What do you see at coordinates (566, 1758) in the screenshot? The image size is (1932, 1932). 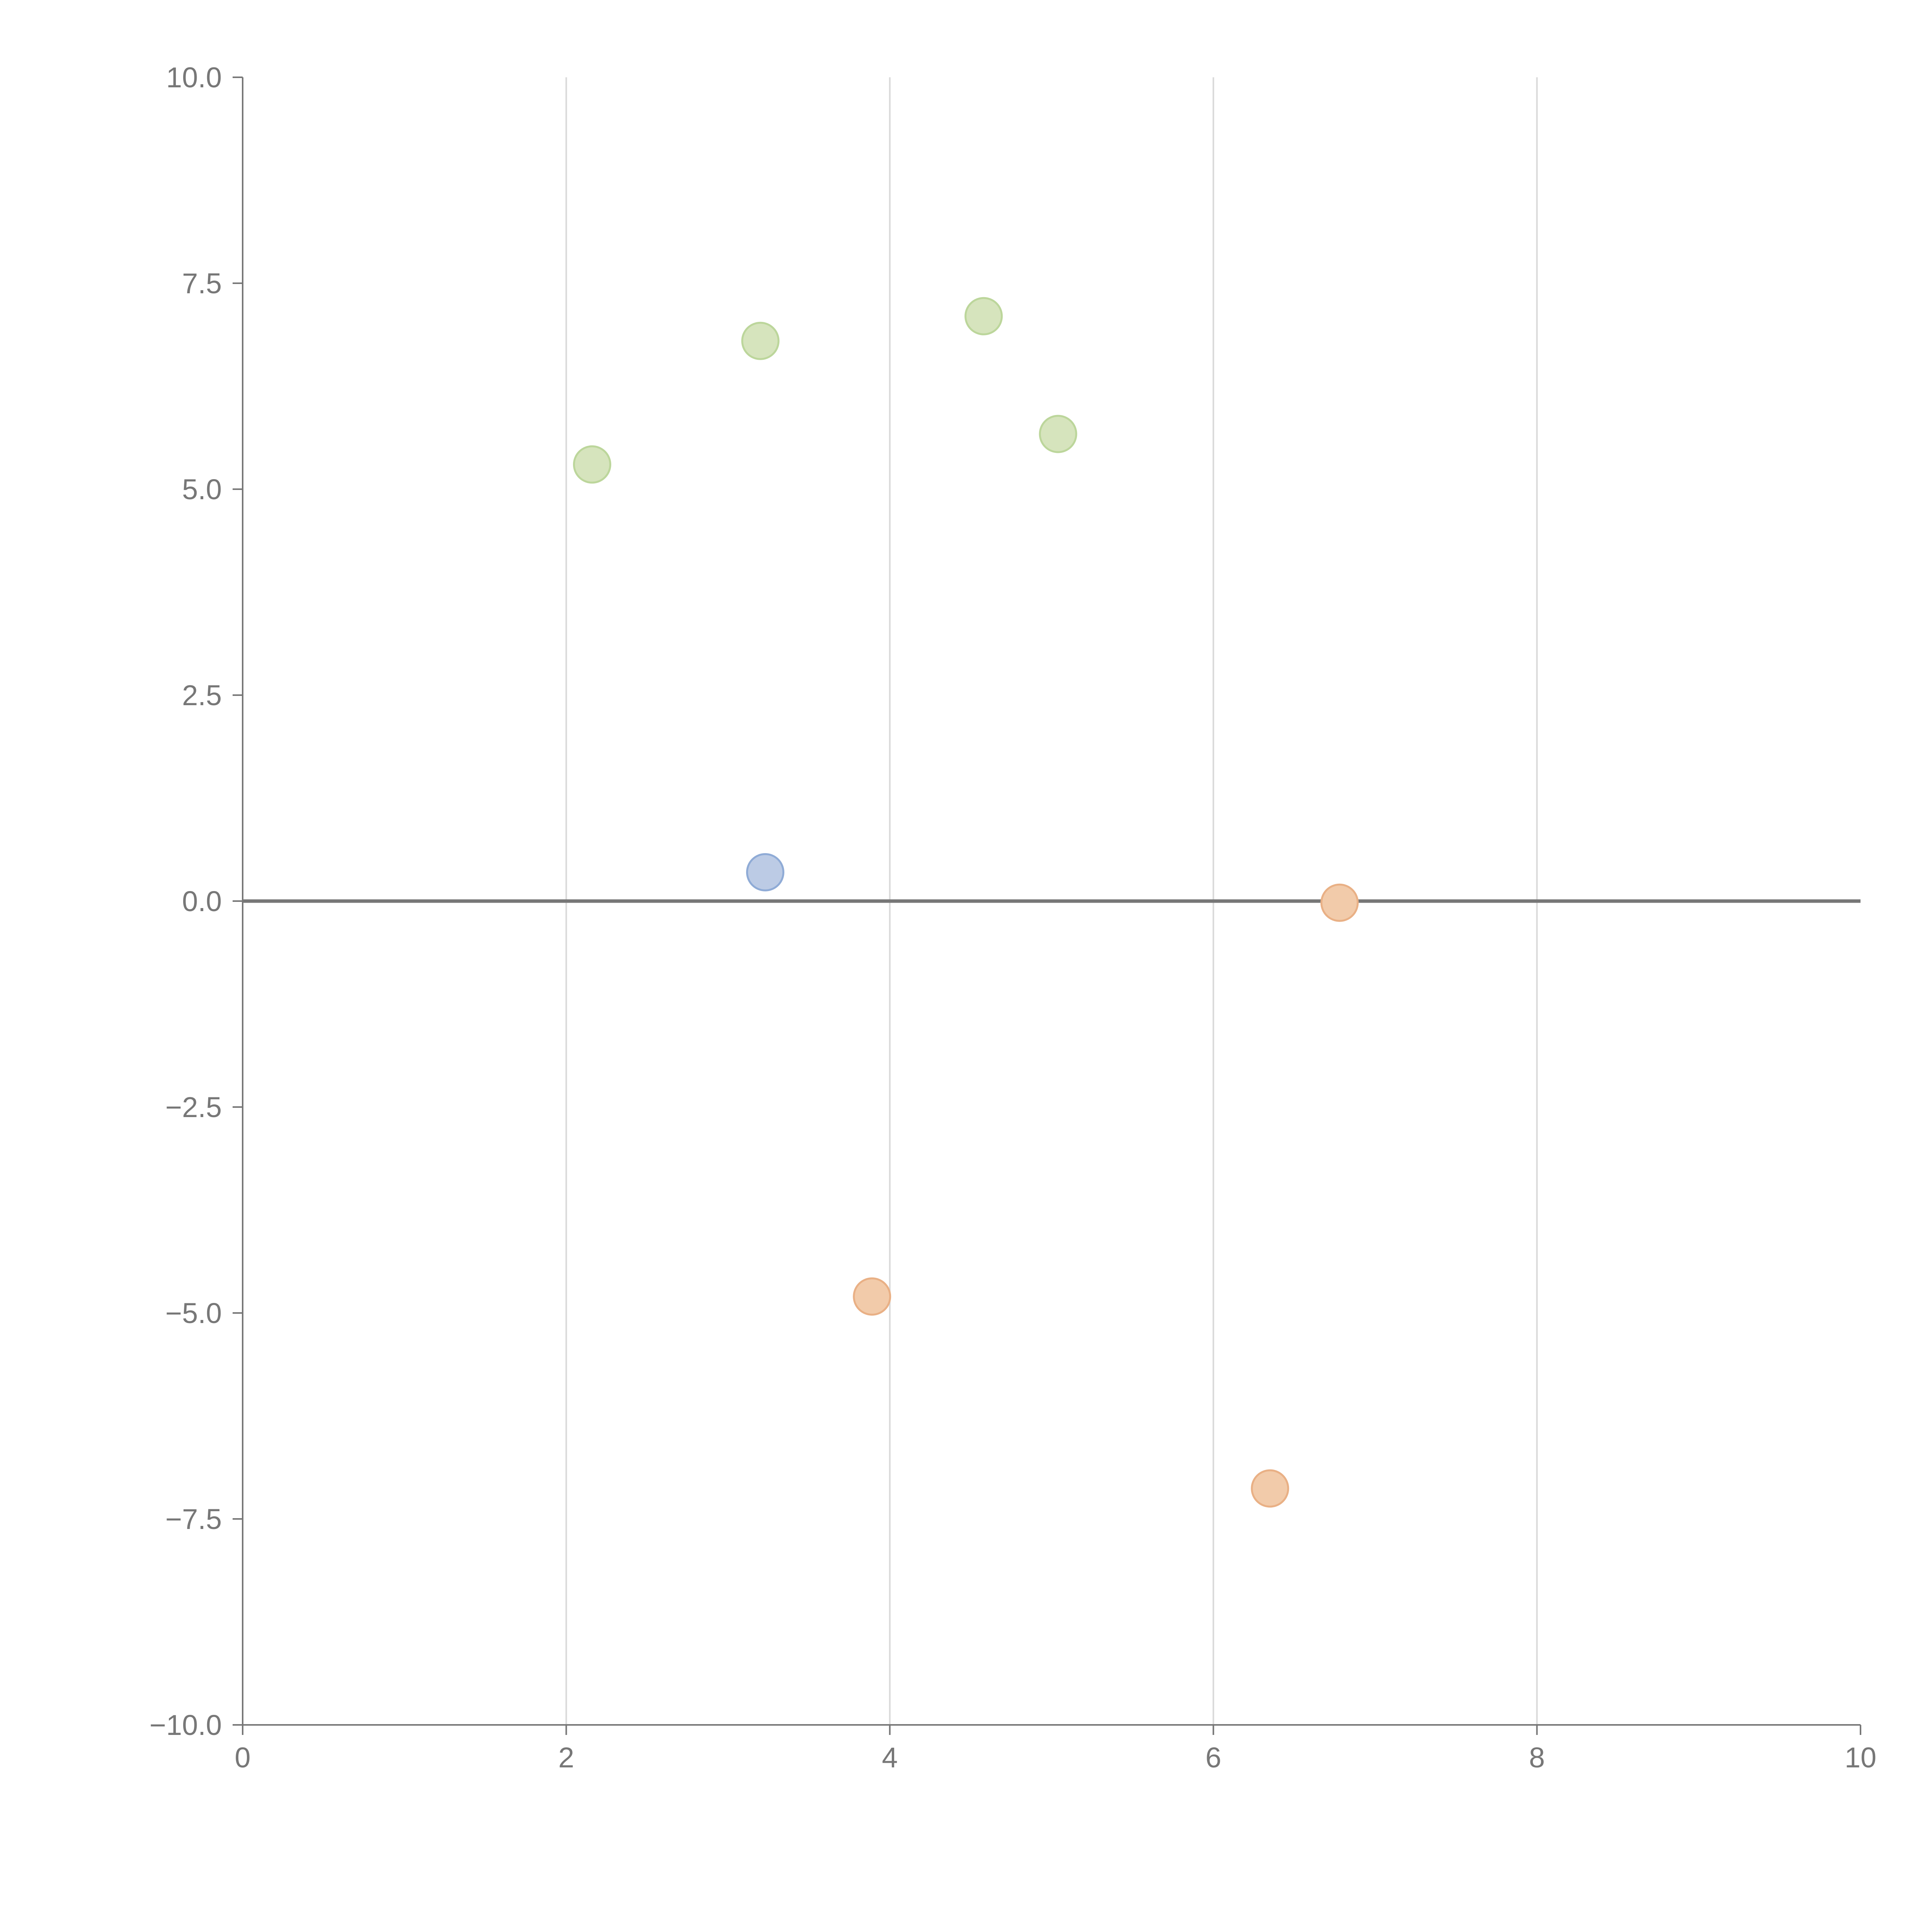 I see `x-tick-label: 2` at bounding box center [566, 1758].